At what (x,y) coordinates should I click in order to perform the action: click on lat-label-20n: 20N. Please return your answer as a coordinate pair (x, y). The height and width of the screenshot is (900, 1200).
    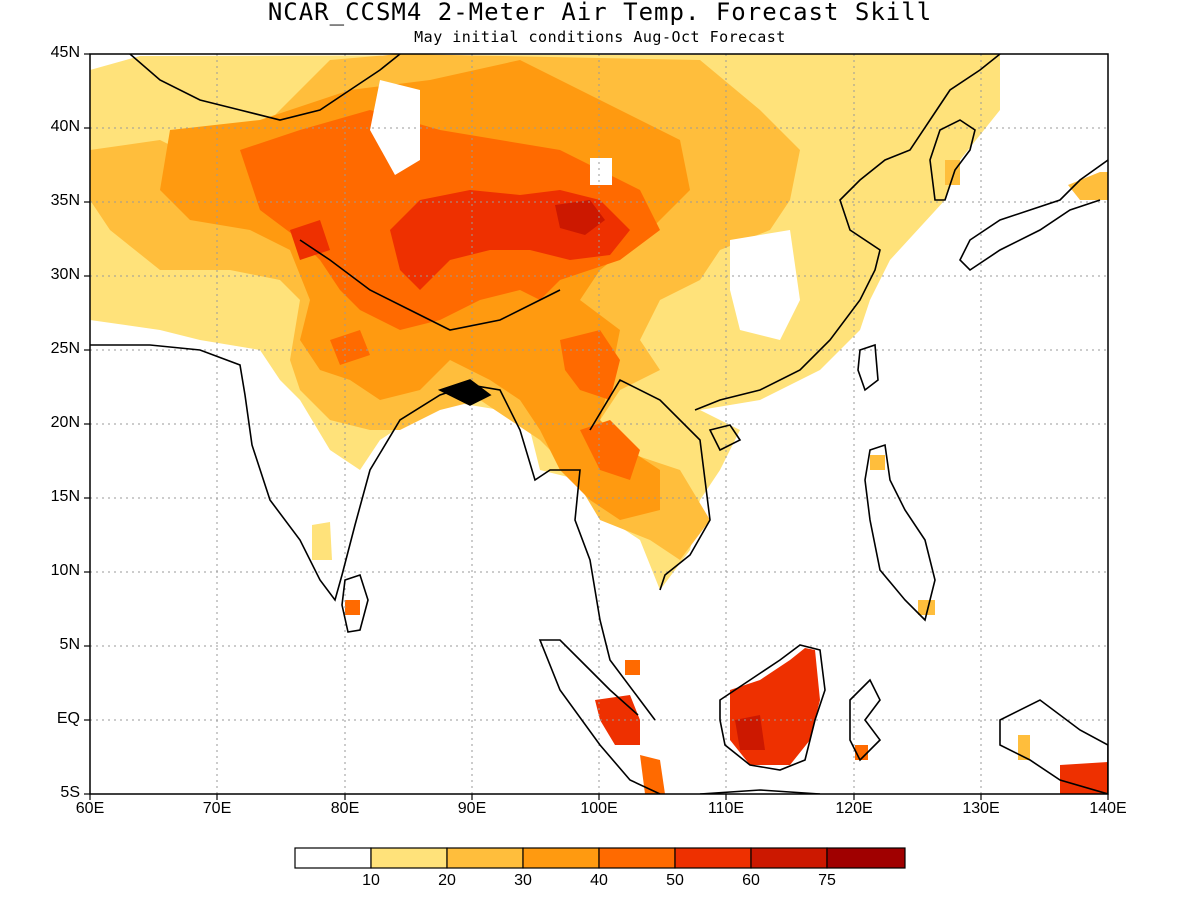
    Looking at the image, I should click on (65, 422).